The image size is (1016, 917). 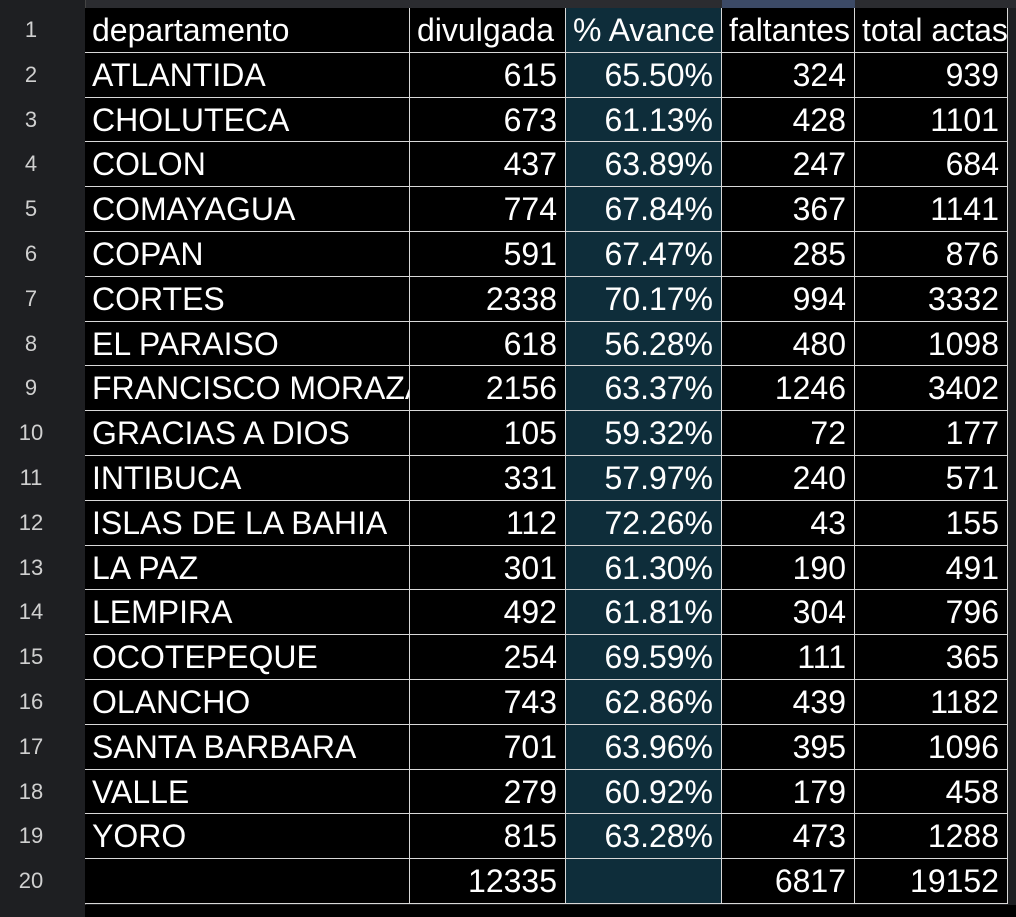 What do you see at coordinates (247, 30) in the screenshot?
I see `cell: departamento` at bounding box center [247, 30].